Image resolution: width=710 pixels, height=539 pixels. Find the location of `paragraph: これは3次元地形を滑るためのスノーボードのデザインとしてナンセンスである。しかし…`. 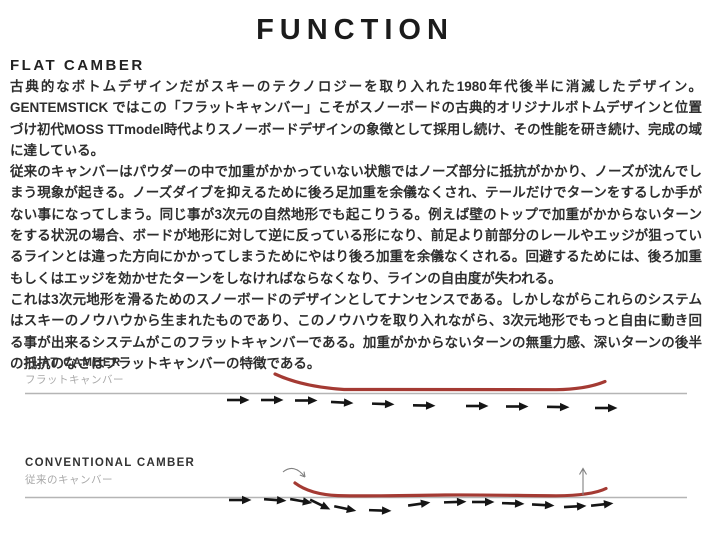

paragraph: これは3次元地形を滑るためのスノーボードのデザインとしてナンセンスである。しかし… is located at coordinates (356, 331).